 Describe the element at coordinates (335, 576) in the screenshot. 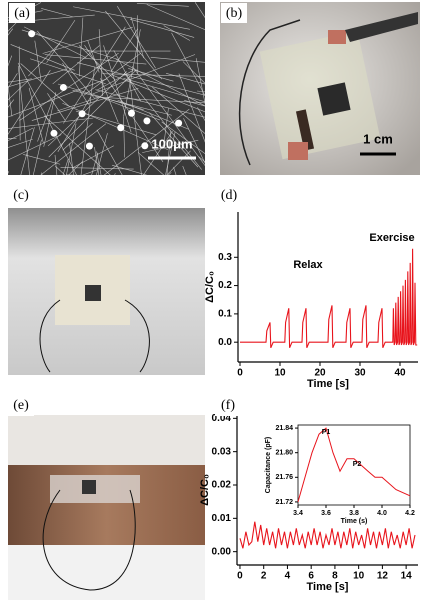

I see `x-tick-label: 8` at that location.